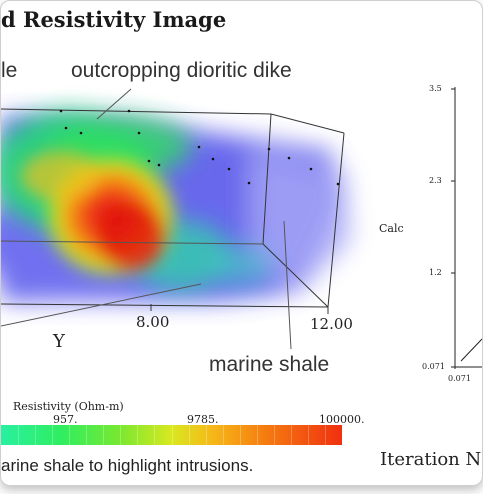  What do you see at coordinates (431, 459) in the screenshot?
I see `chart-xlabel: Iteration N` at bounding box center [431, 459].